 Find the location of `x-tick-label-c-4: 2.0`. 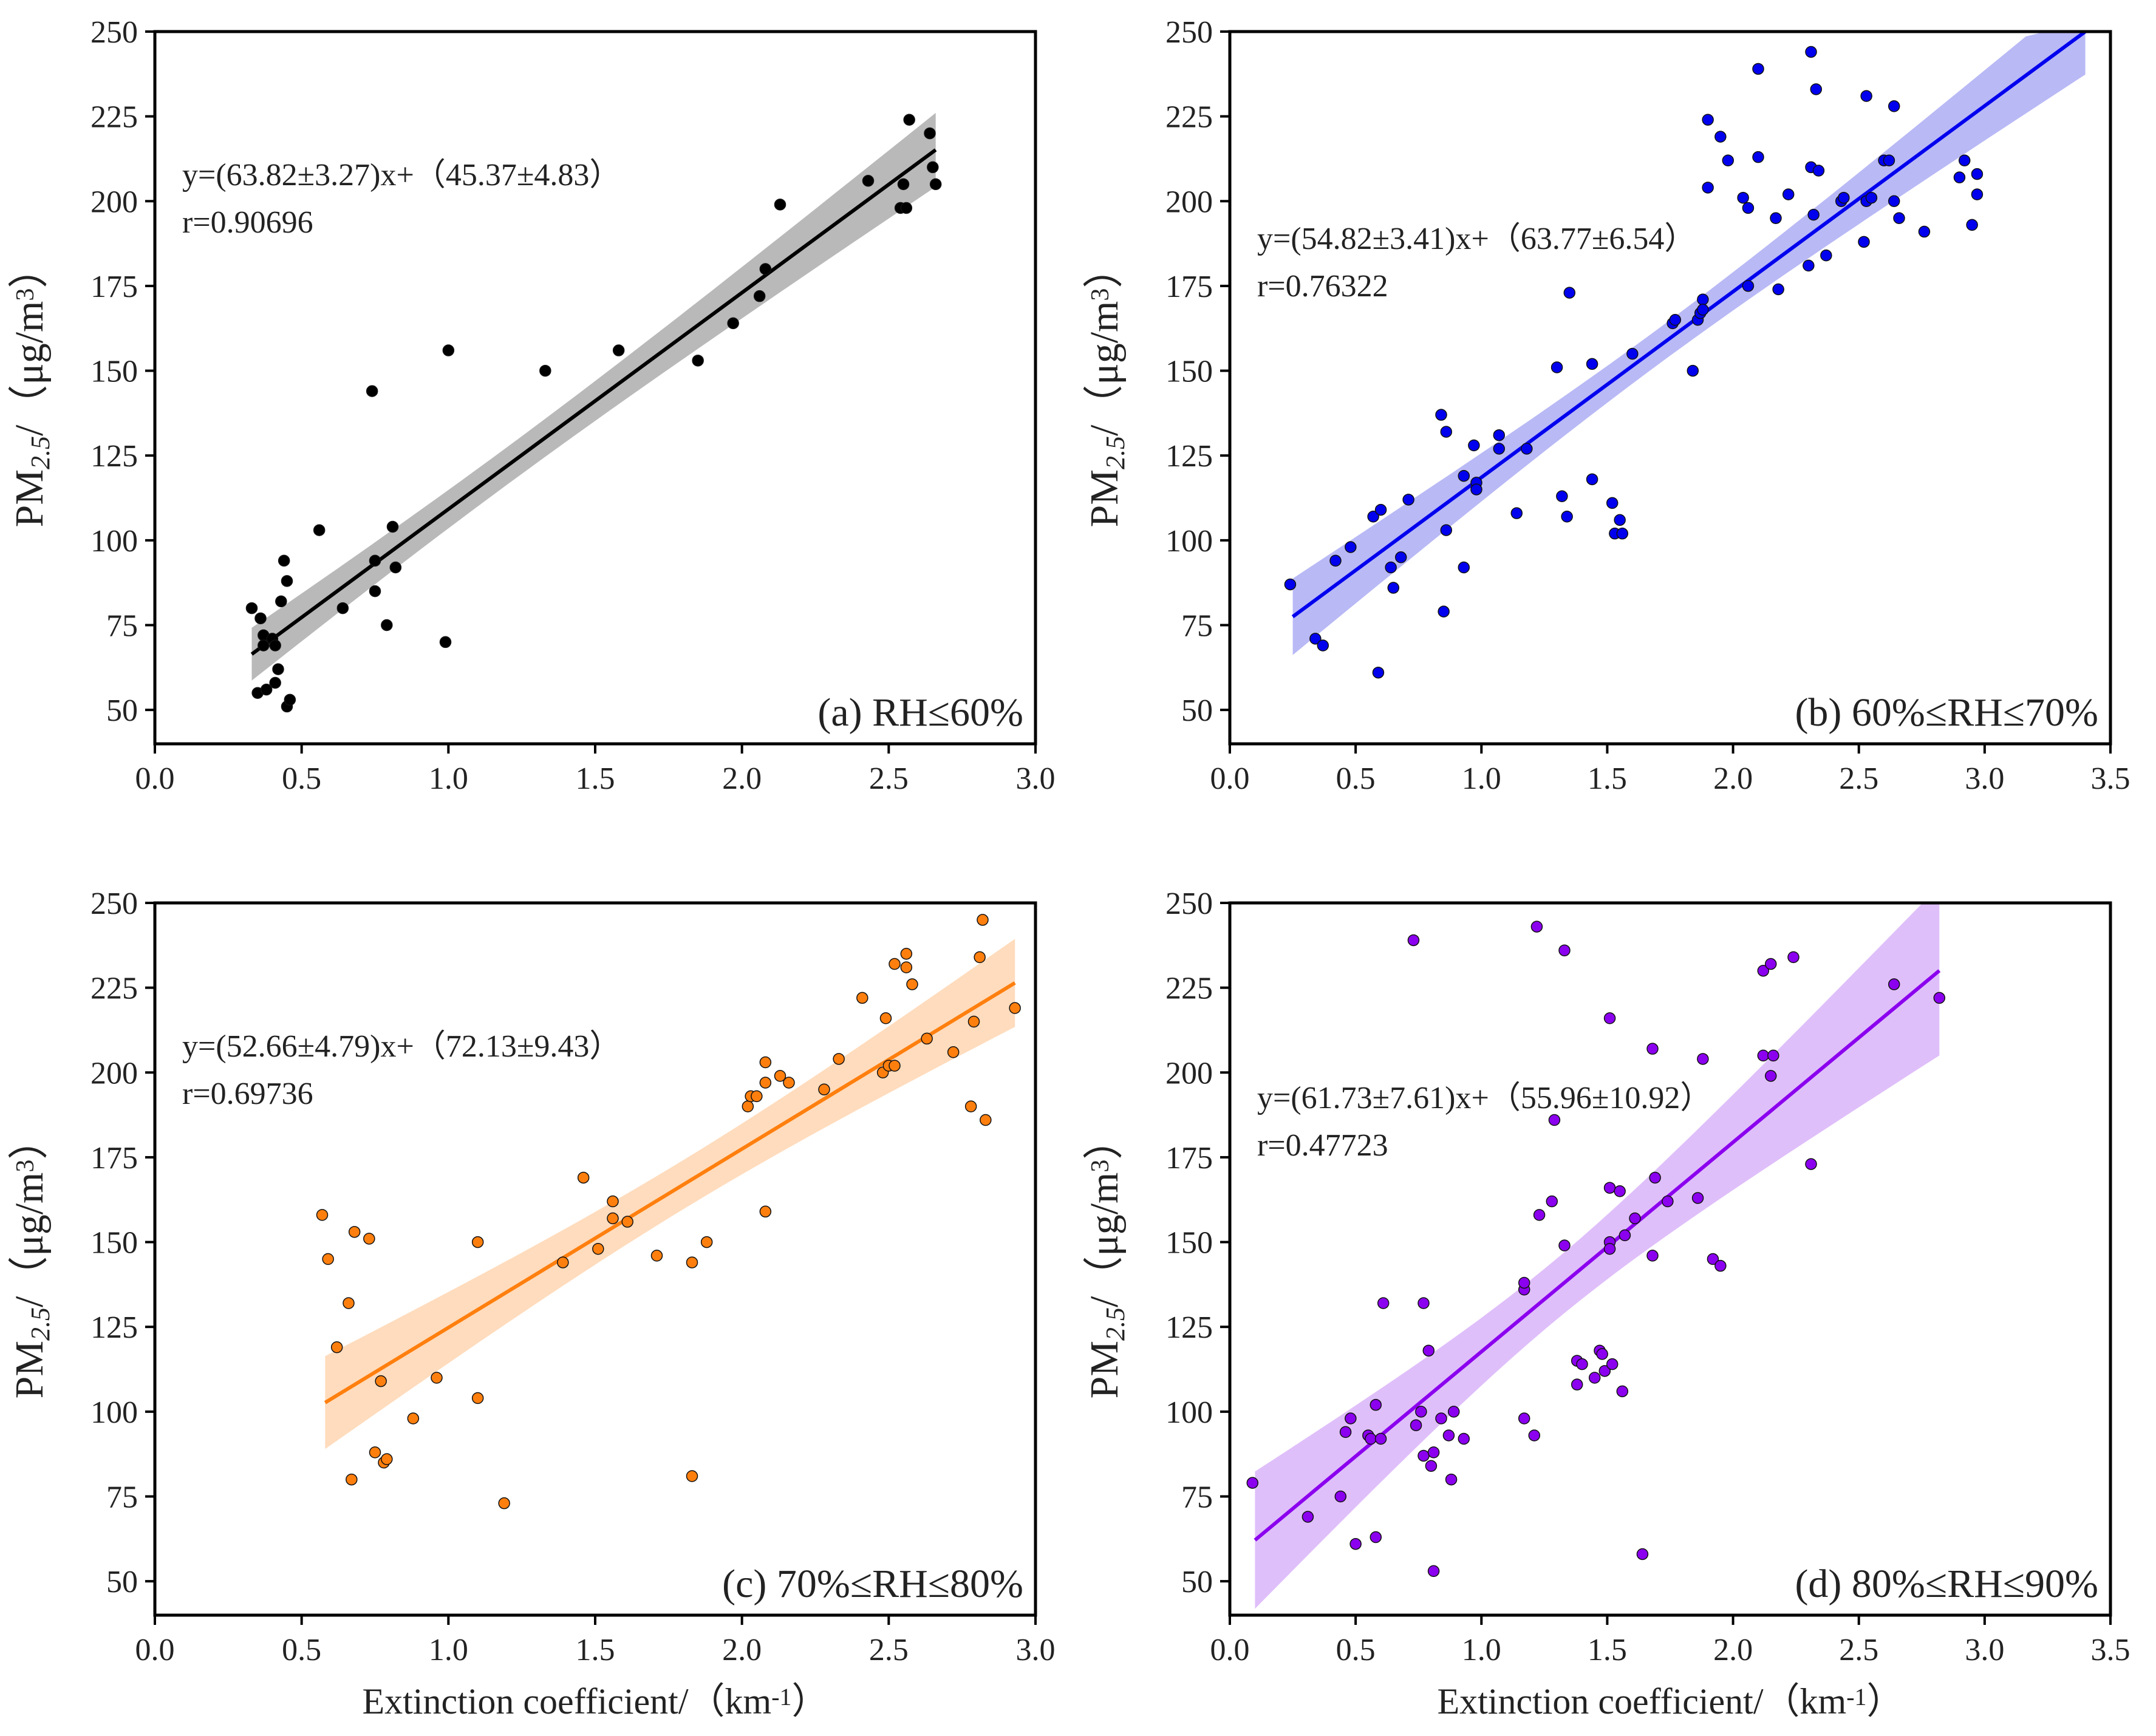

x-tick-label-c-4: 2.0 is located at coordinates (742, 1650).